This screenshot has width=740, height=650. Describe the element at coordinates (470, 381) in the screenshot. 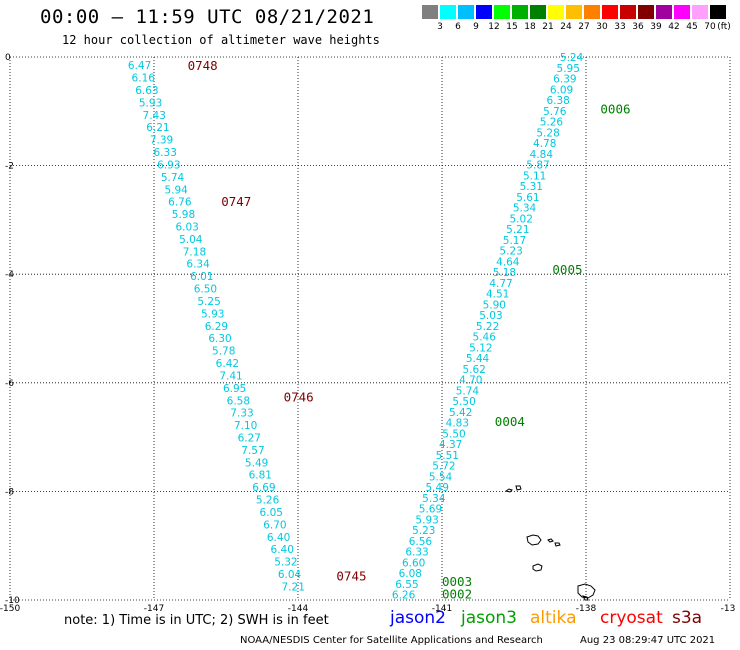

I see `wave-height-value: 4.70` at that location.